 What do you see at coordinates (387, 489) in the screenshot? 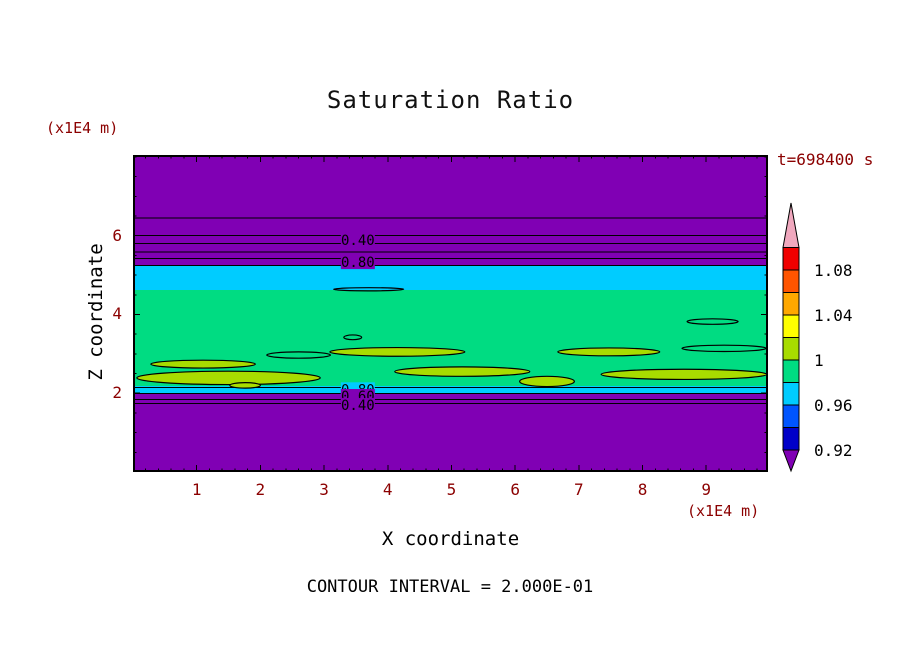
I see `x-tick-label: 4` at bounding box center [387, 489].